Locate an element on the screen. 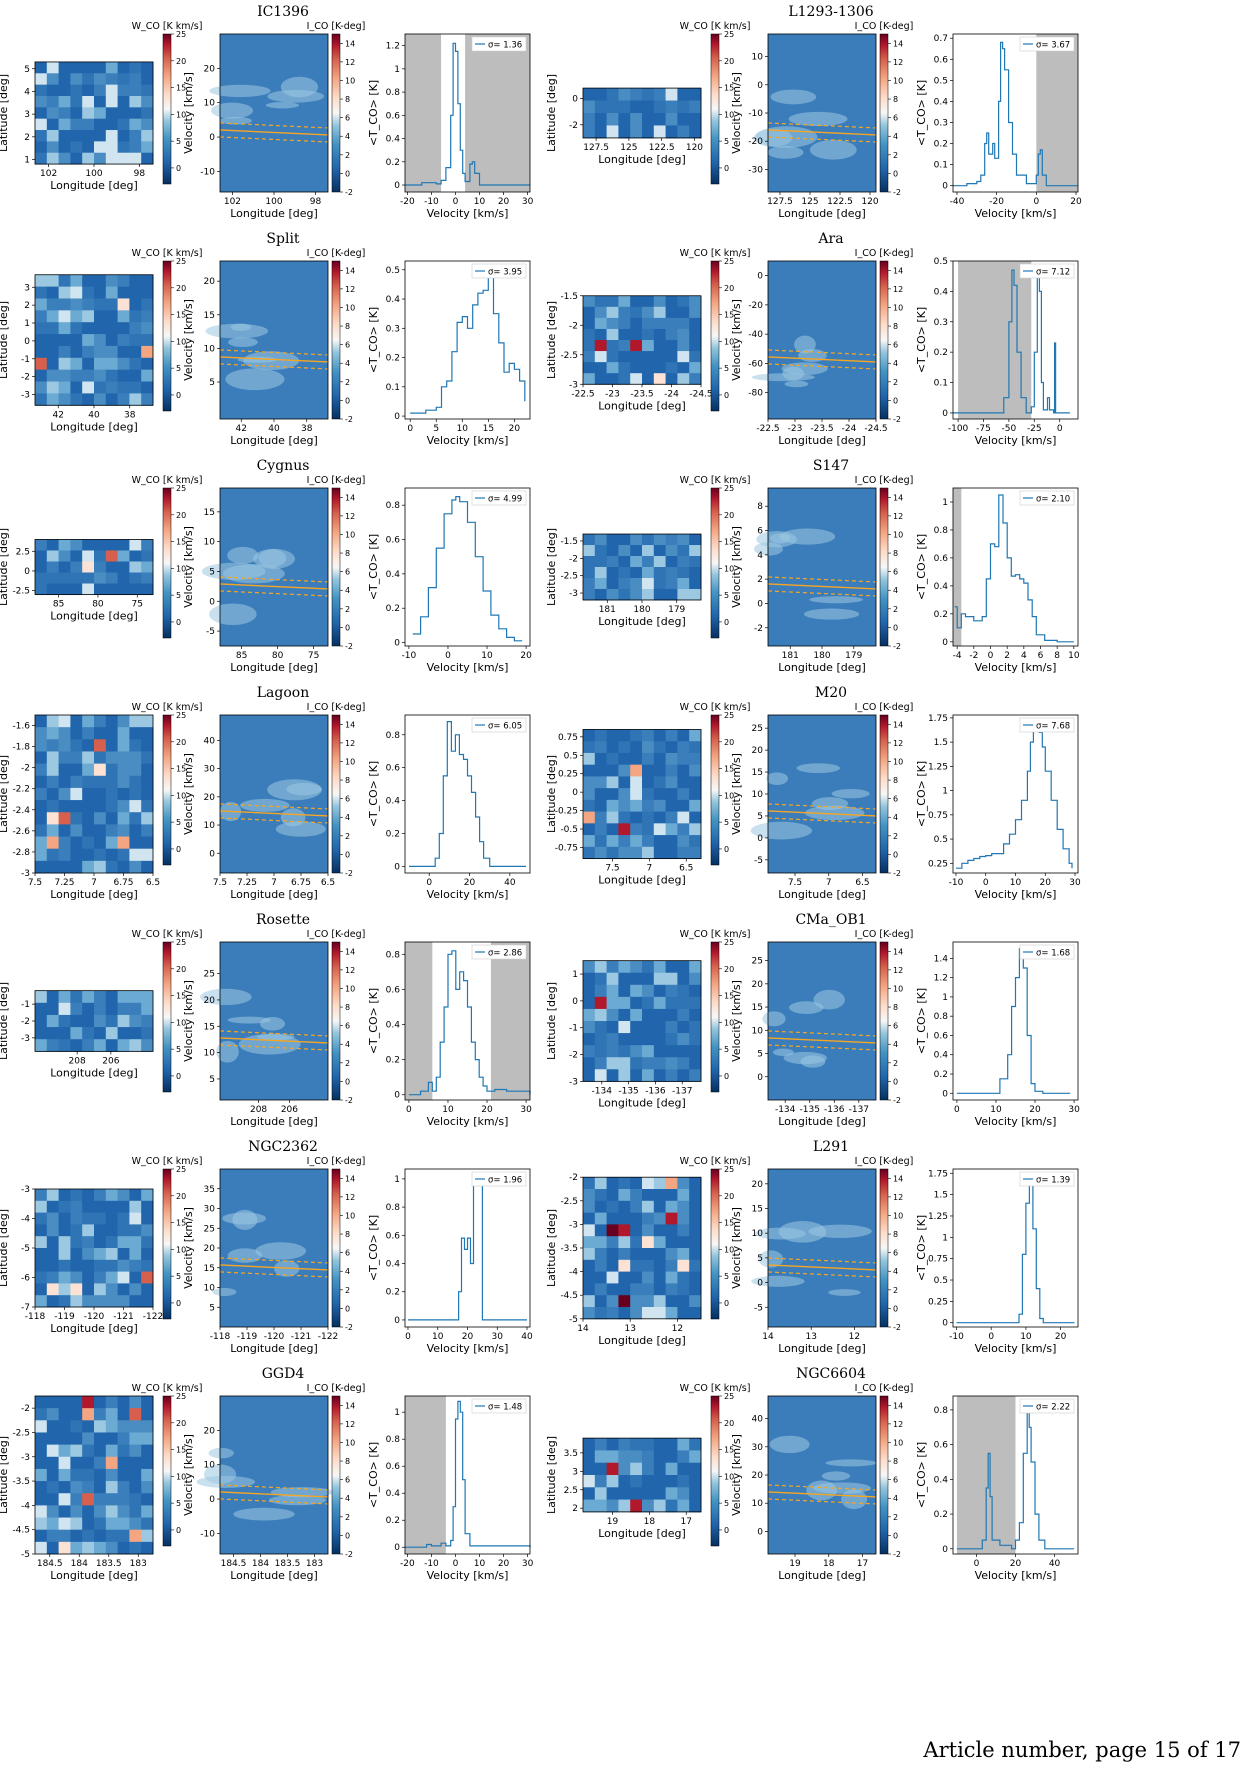  colorbar-tick-label: 12 is located at coordinates (350, 743).